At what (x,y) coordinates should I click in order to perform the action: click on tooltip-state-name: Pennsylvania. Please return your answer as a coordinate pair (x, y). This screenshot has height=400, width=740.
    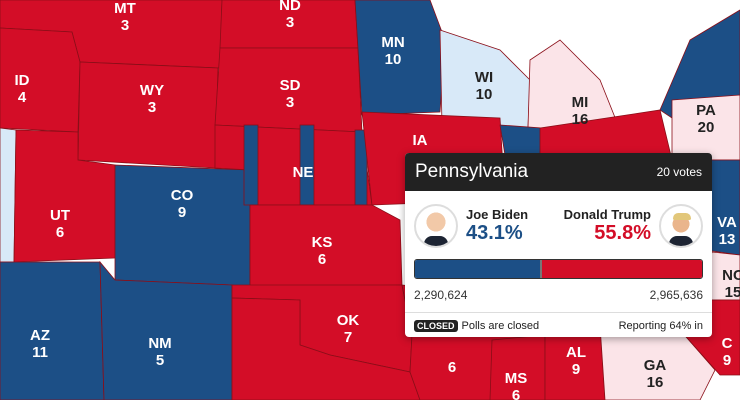
    Looking at the image, I should click on (472, 171).